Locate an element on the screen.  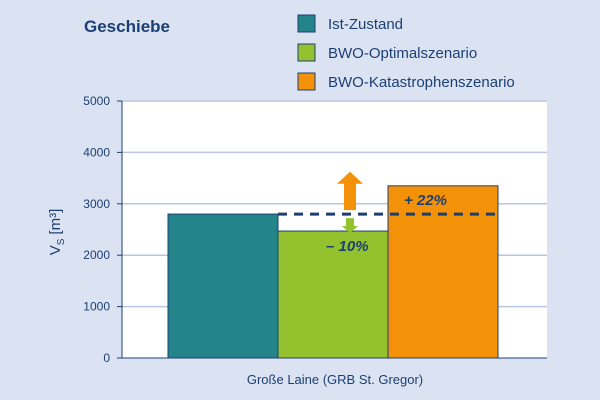
up-arrow-icon is located at coordinates (350, 191).